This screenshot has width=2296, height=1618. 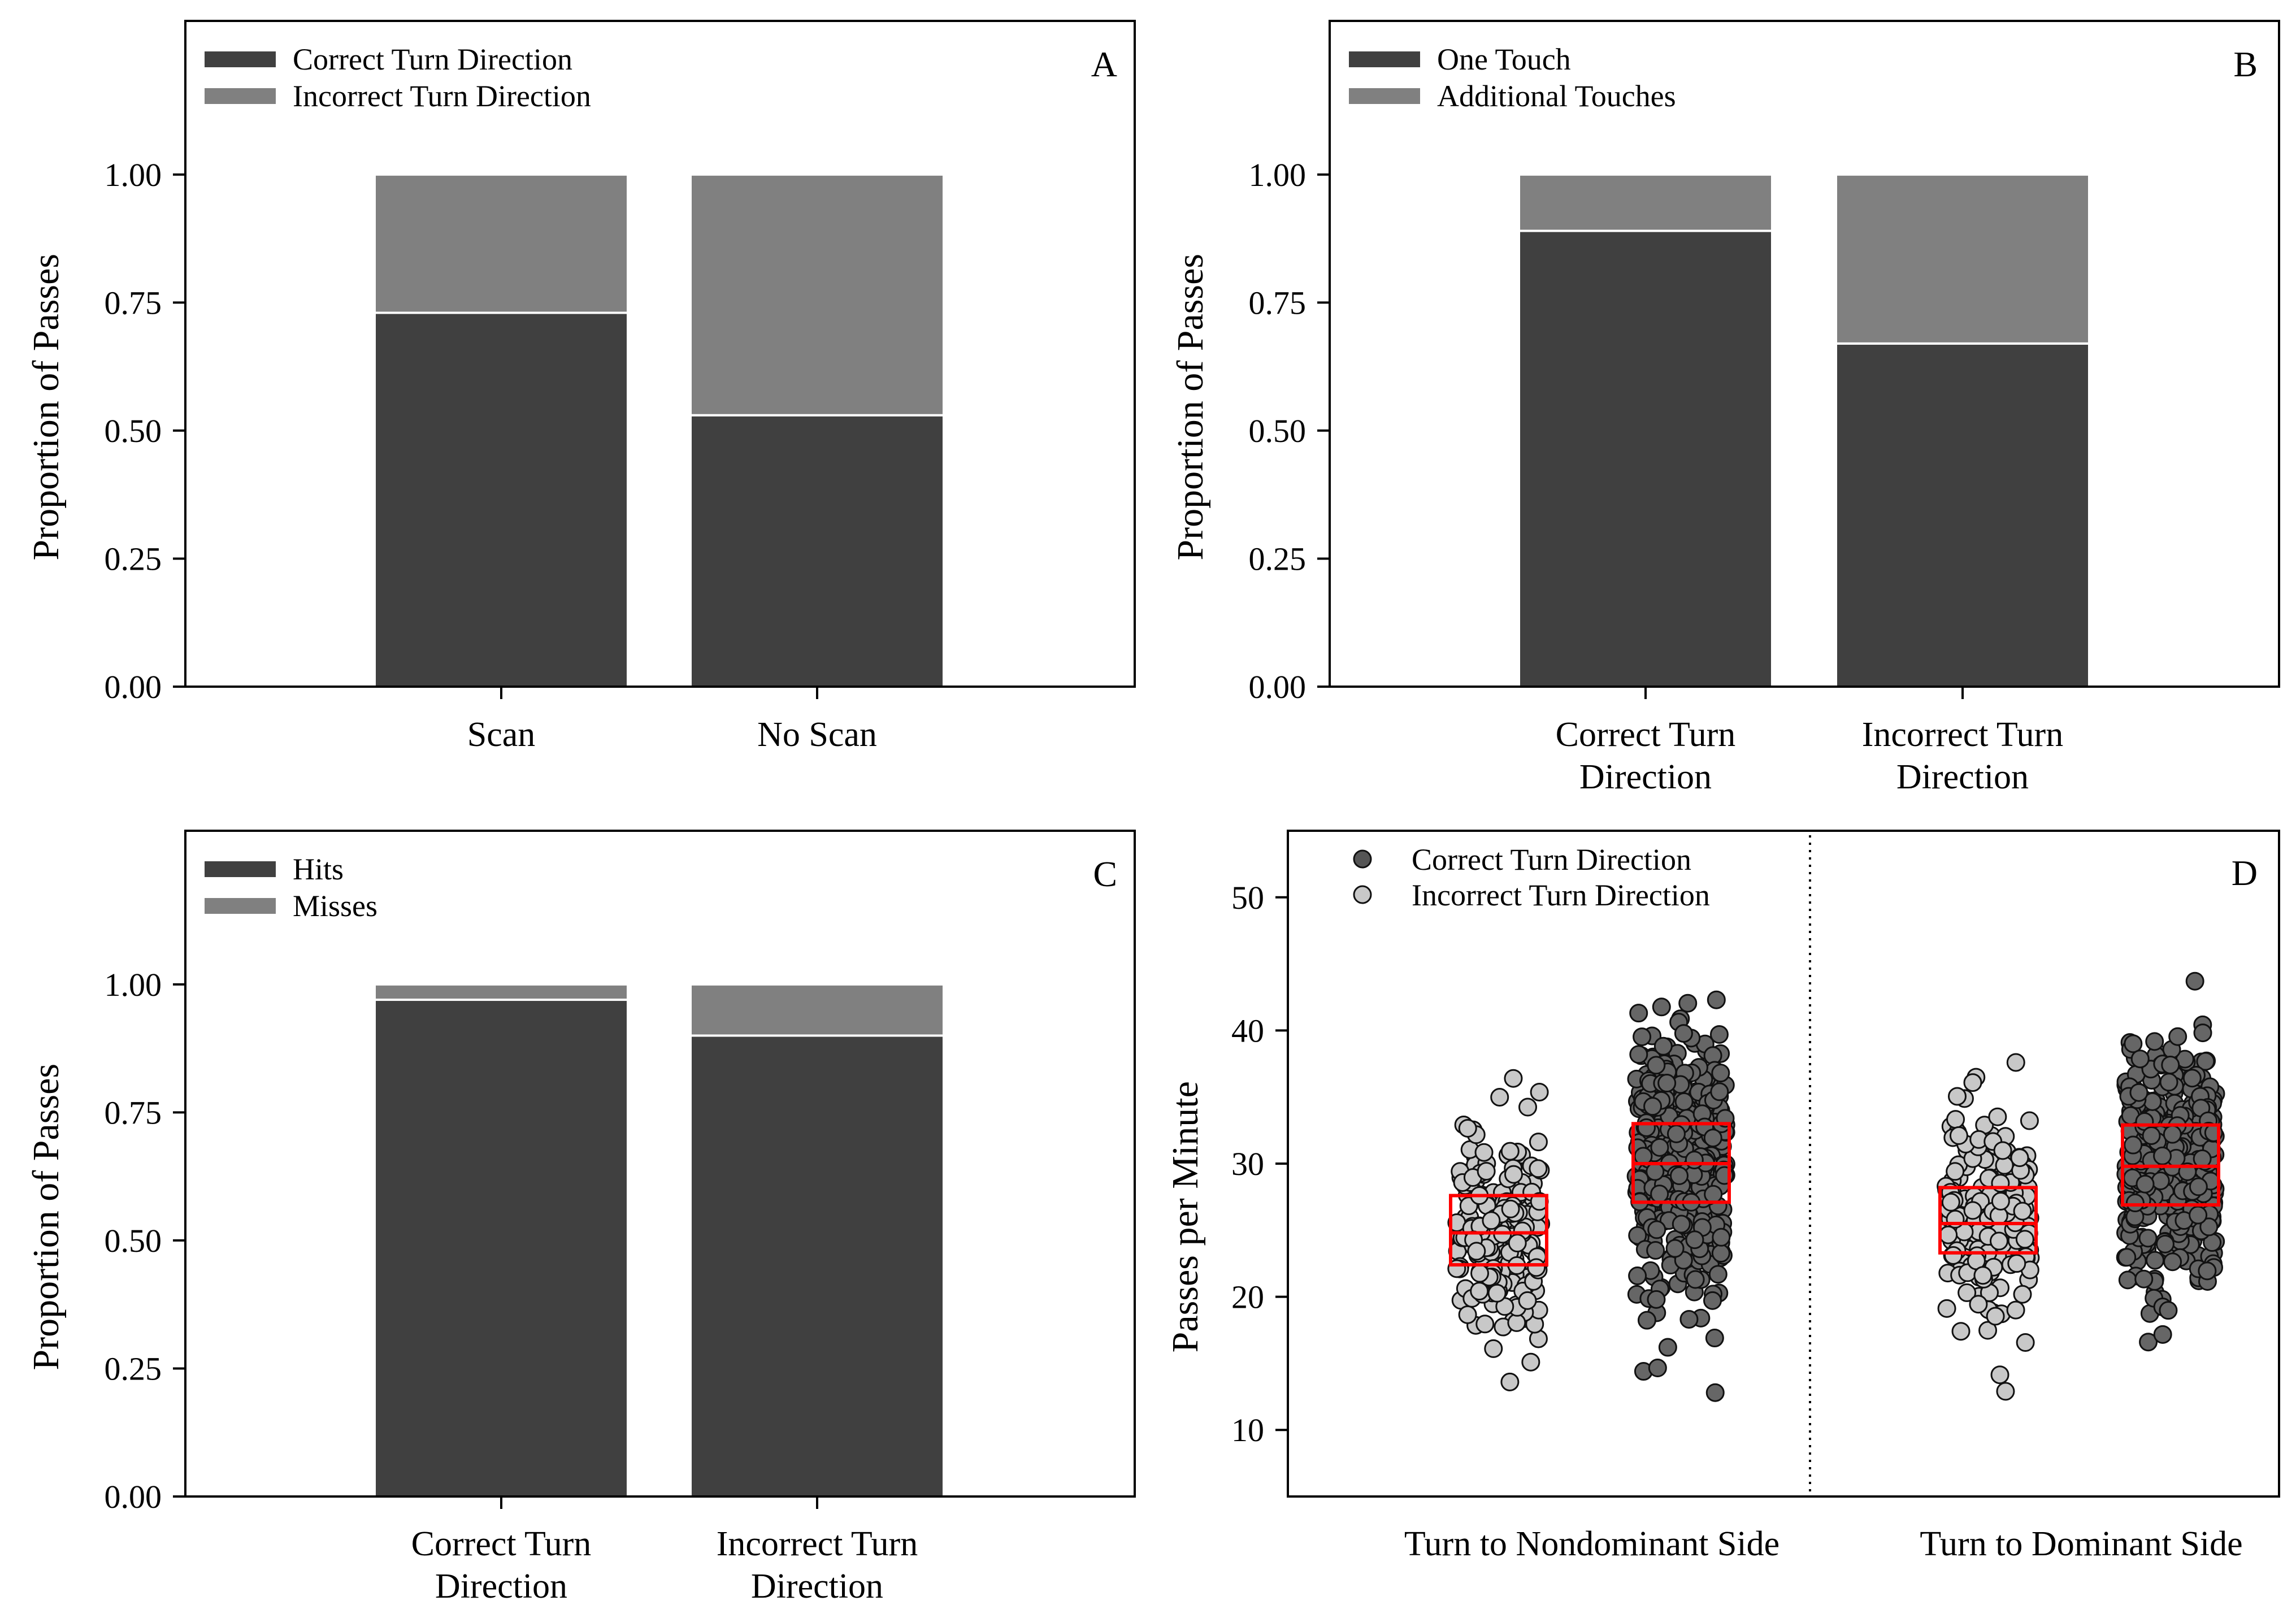 I want to click on x-tick-label: No Scan, so click(x=817, y=735).